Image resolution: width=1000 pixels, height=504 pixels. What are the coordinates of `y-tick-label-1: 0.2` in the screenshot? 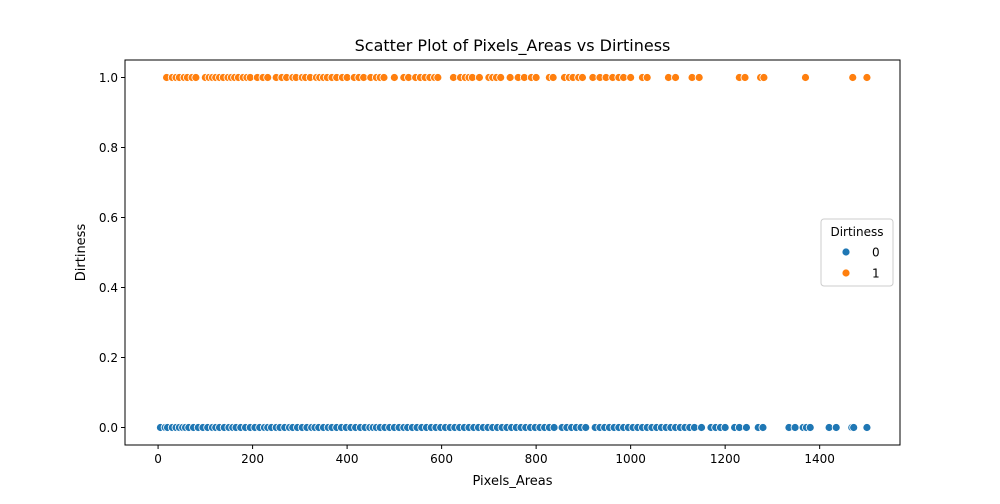 It's located at (108, 358).